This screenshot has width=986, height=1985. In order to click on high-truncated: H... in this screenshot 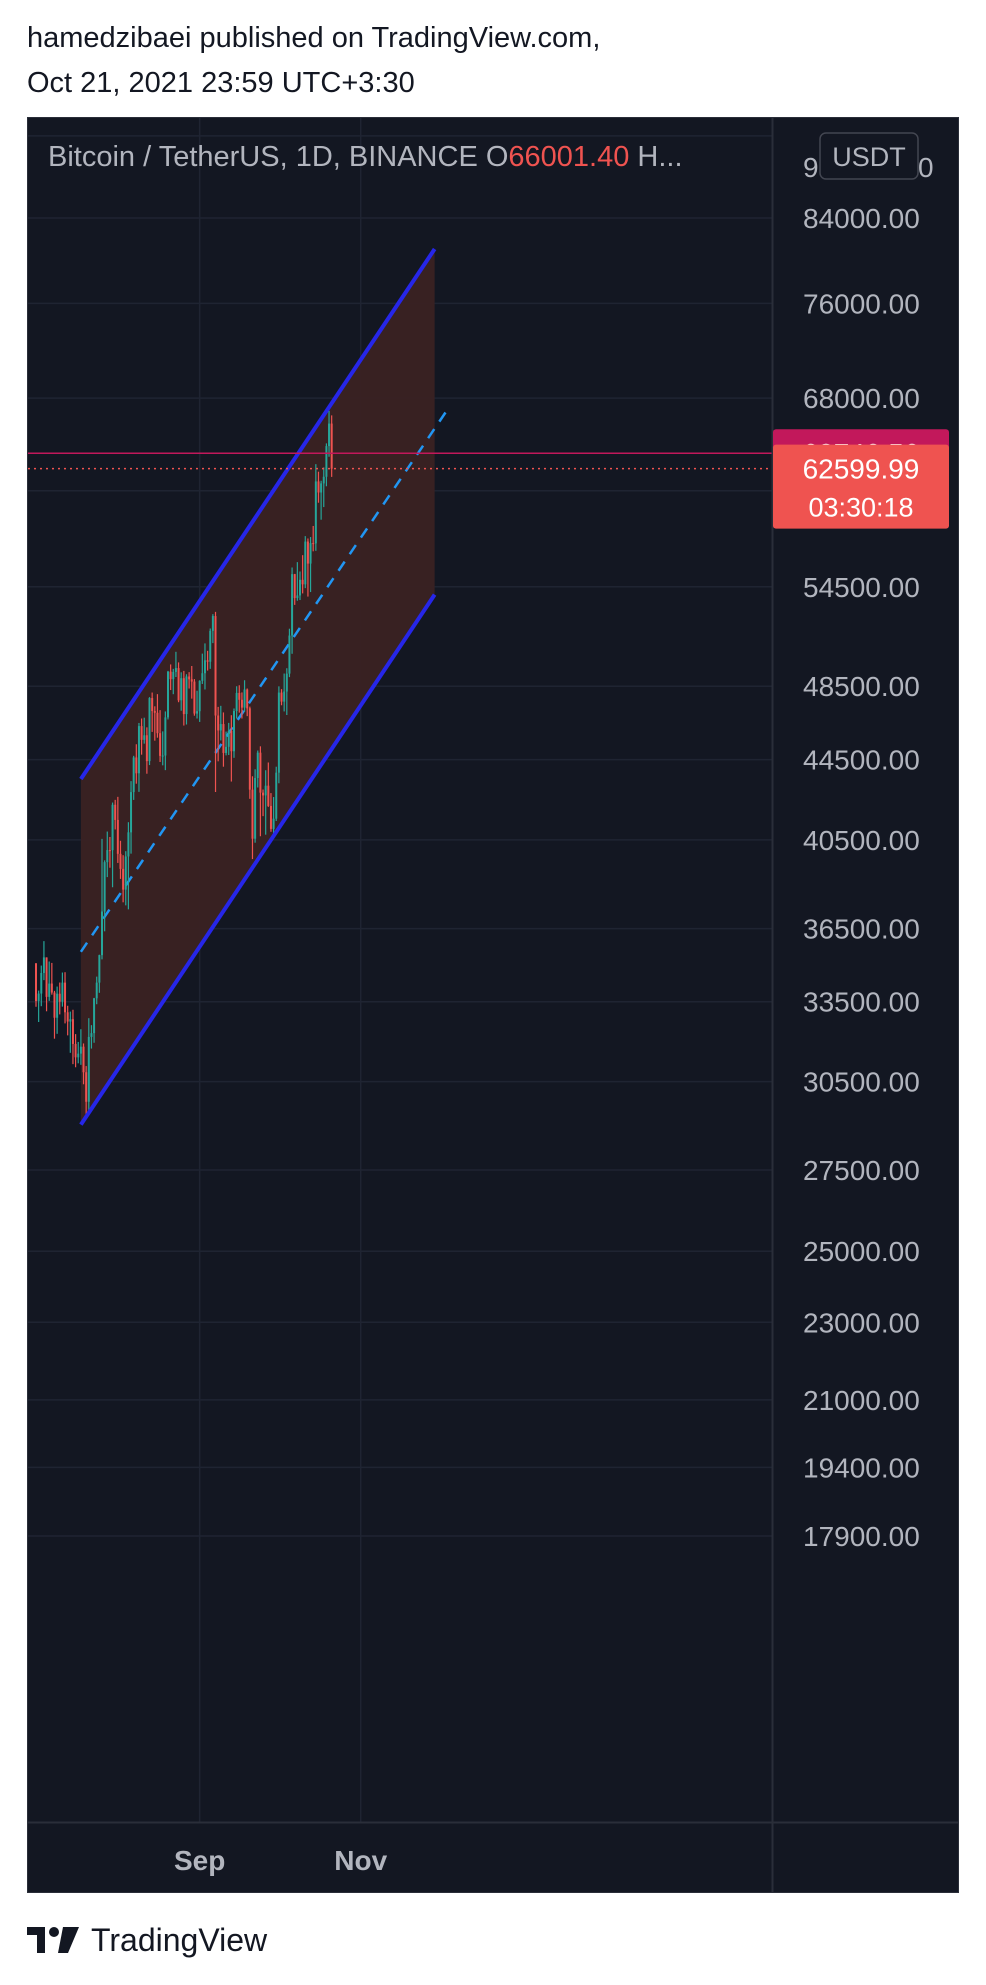, I will do `click(655, 157)`.